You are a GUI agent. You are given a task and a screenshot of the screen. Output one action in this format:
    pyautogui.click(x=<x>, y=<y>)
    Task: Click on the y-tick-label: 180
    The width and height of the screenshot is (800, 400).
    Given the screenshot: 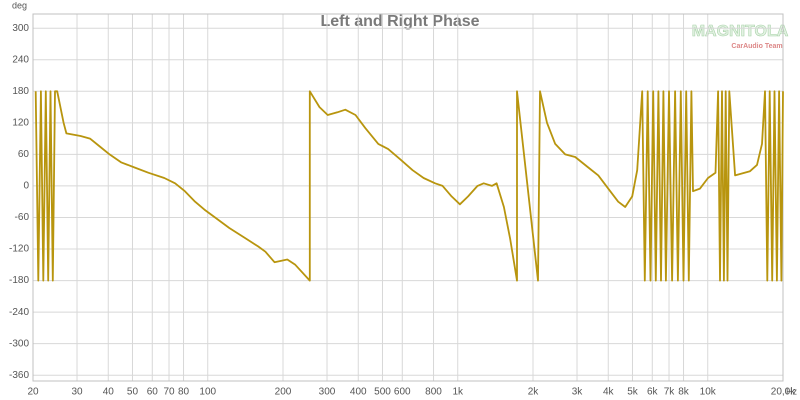 What is the action you would take?
    pyautogui.click(x=20, y=91)
    